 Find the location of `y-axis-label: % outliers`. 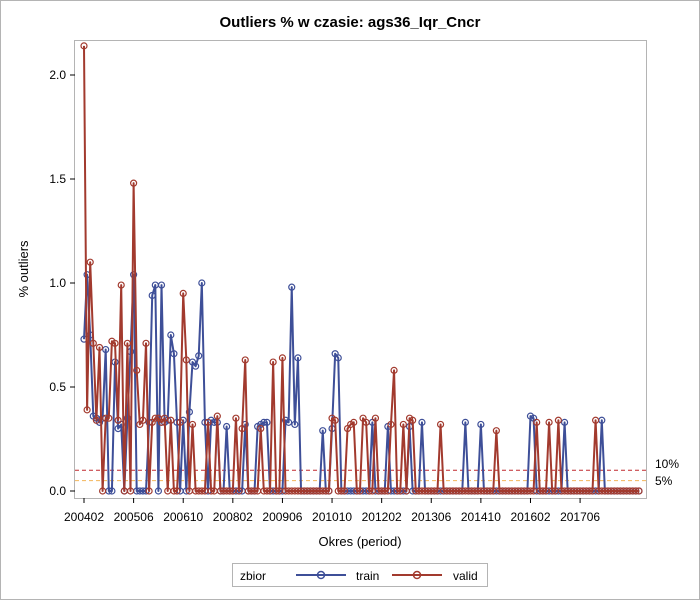

y-axis-label: % outliers is located at coordinates (23, 269).